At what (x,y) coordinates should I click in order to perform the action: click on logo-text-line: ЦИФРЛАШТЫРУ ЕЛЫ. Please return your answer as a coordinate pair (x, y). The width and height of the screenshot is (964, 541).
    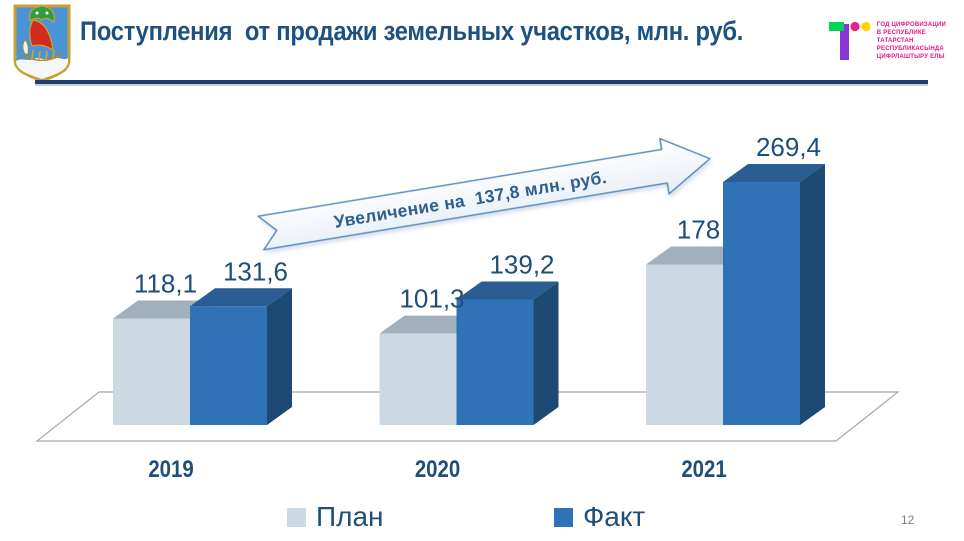
    Looking at the image, I should click on (910, 56).